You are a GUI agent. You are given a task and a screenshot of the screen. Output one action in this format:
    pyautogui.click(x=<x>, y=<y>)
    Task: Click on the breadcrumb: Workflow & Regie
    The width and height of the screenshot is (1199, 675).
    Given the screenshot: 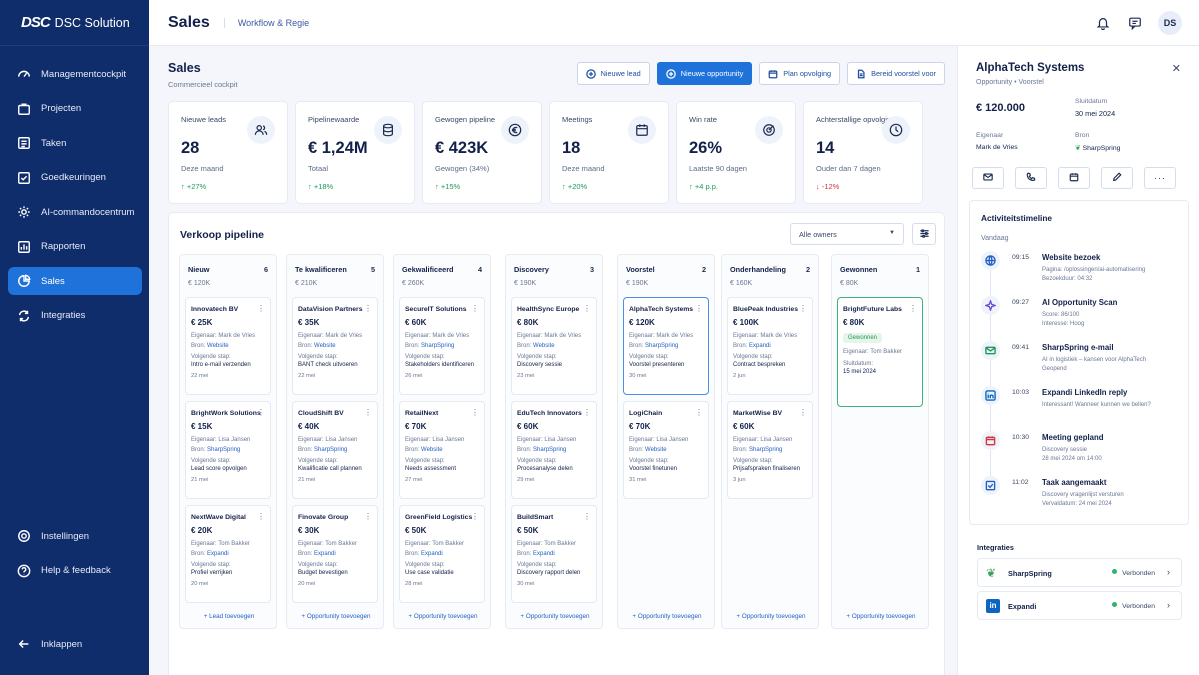 What is the action you would take?
    pyautogui.click(x=266, y=22)
    